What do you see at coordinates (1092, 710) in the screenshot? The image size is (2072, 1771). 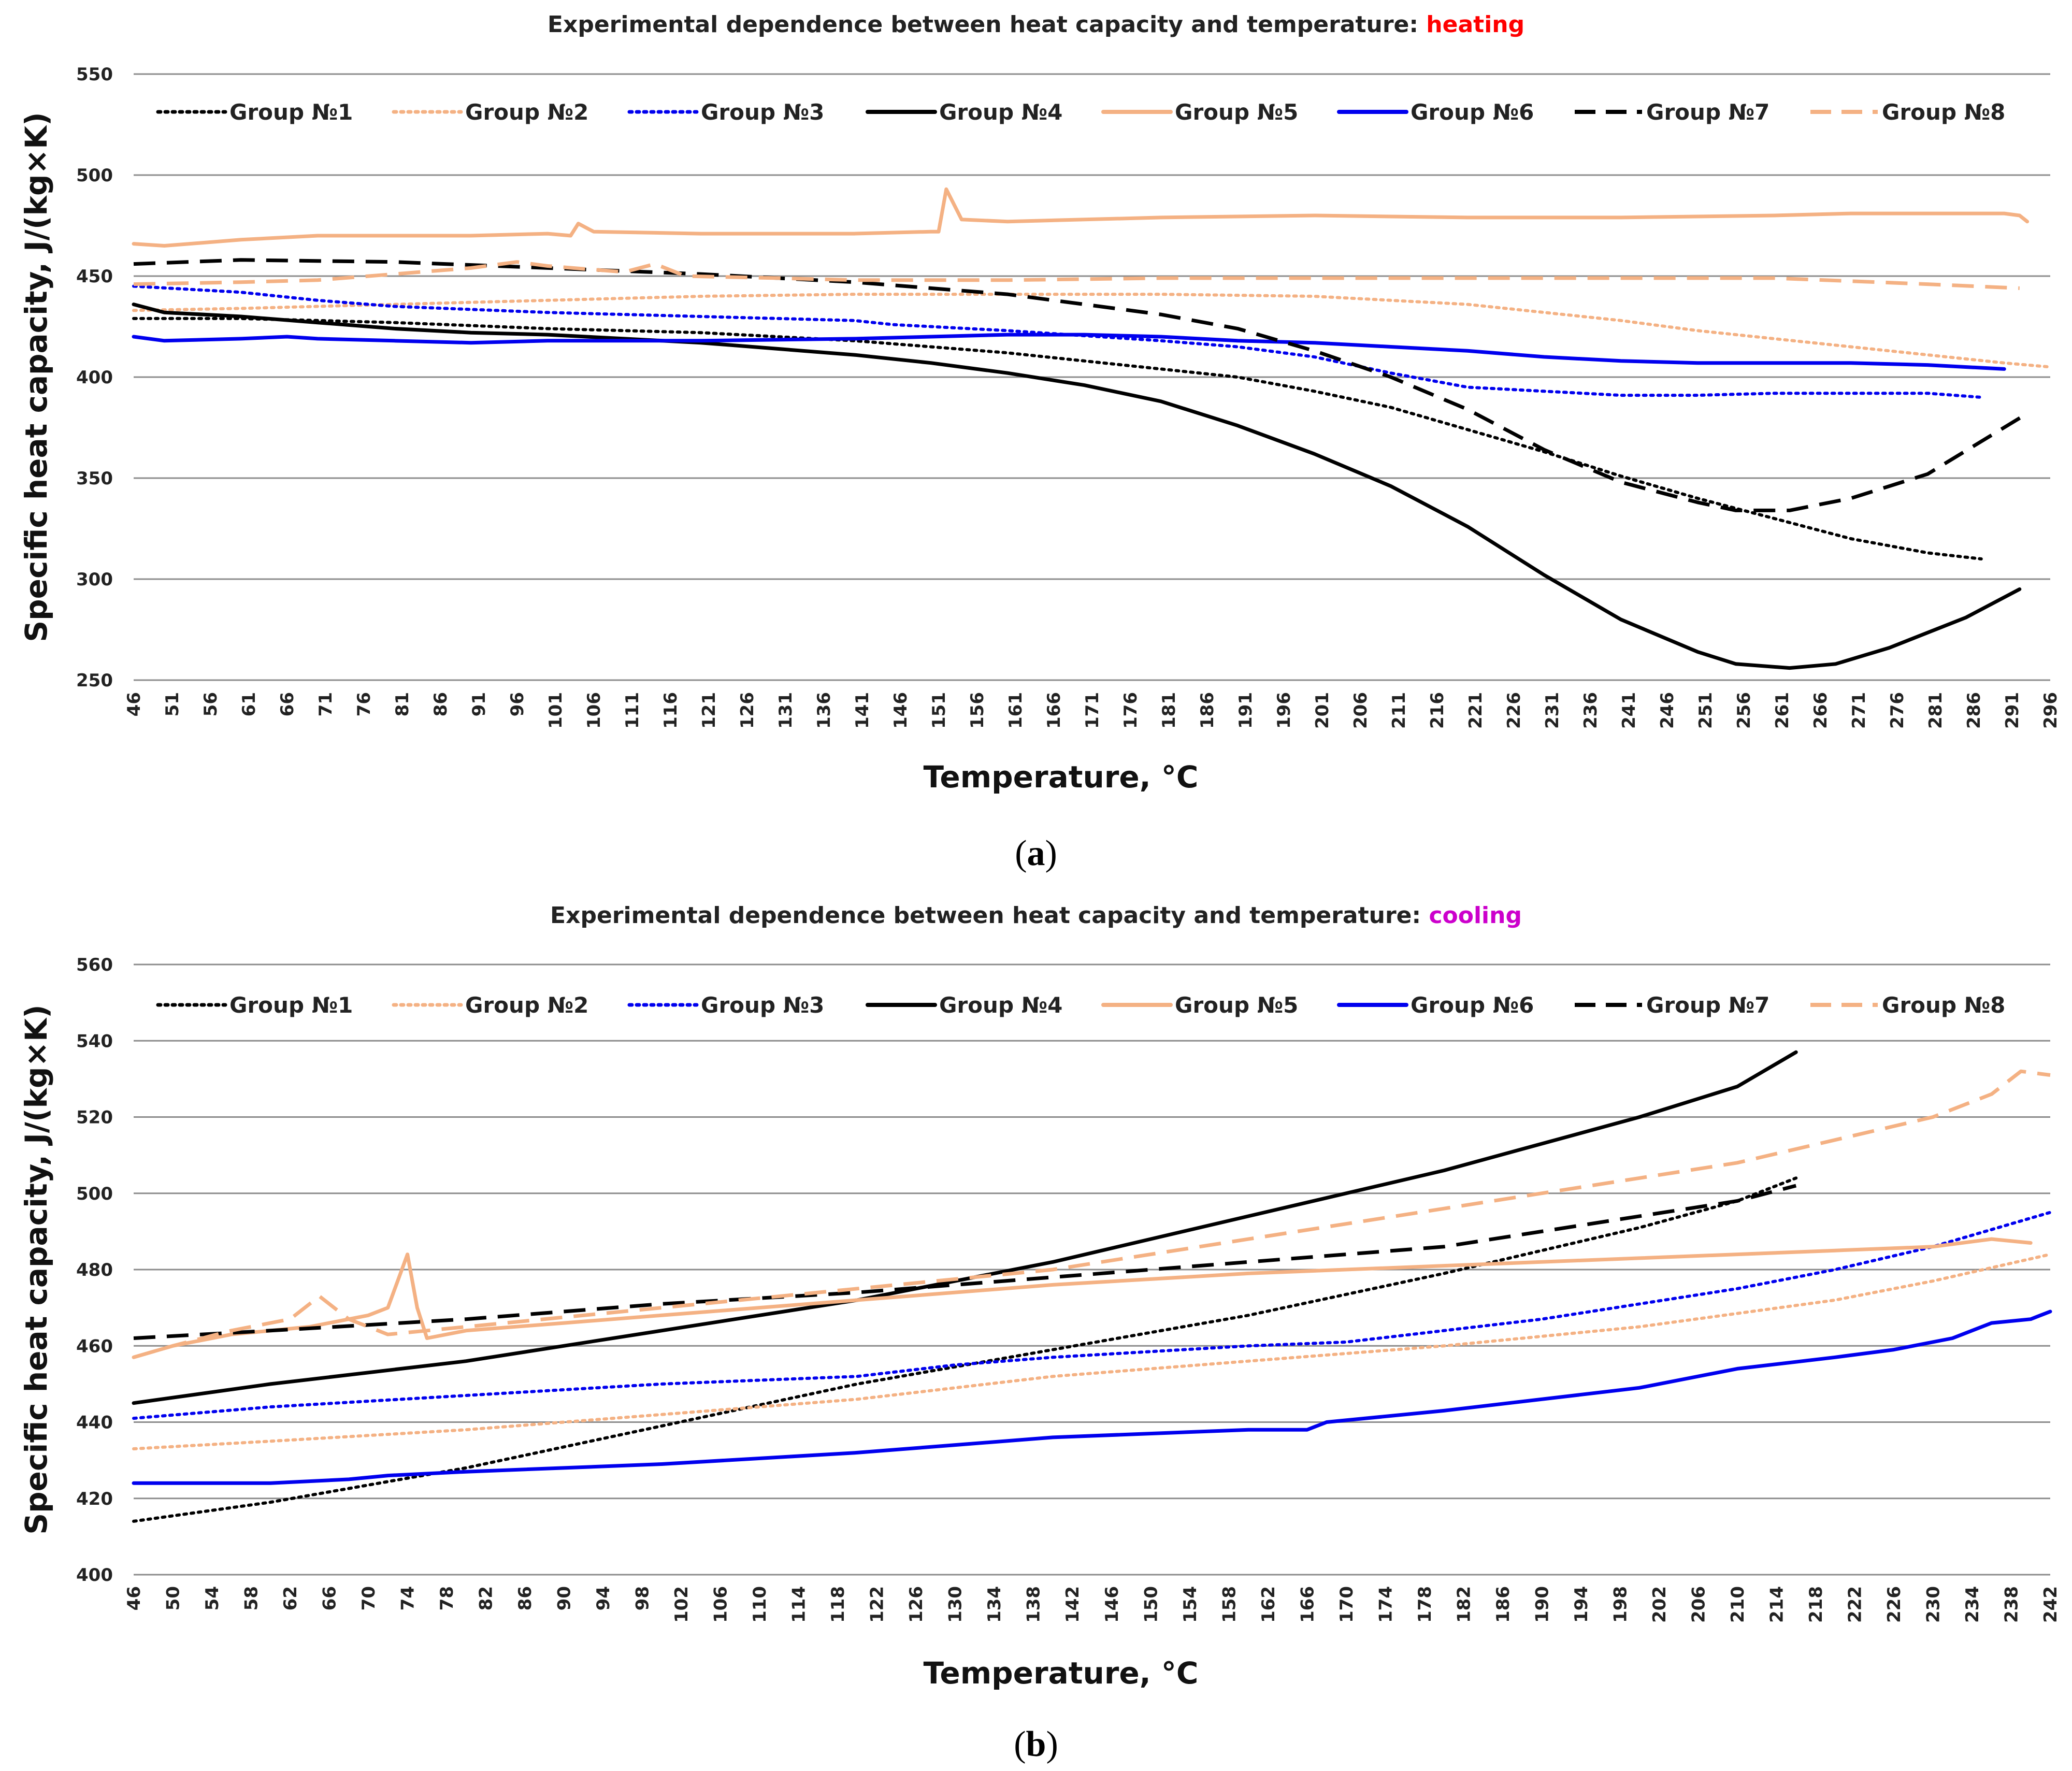 I see `heating-x-tick-label: 171` at bounding box center [1092, 710].